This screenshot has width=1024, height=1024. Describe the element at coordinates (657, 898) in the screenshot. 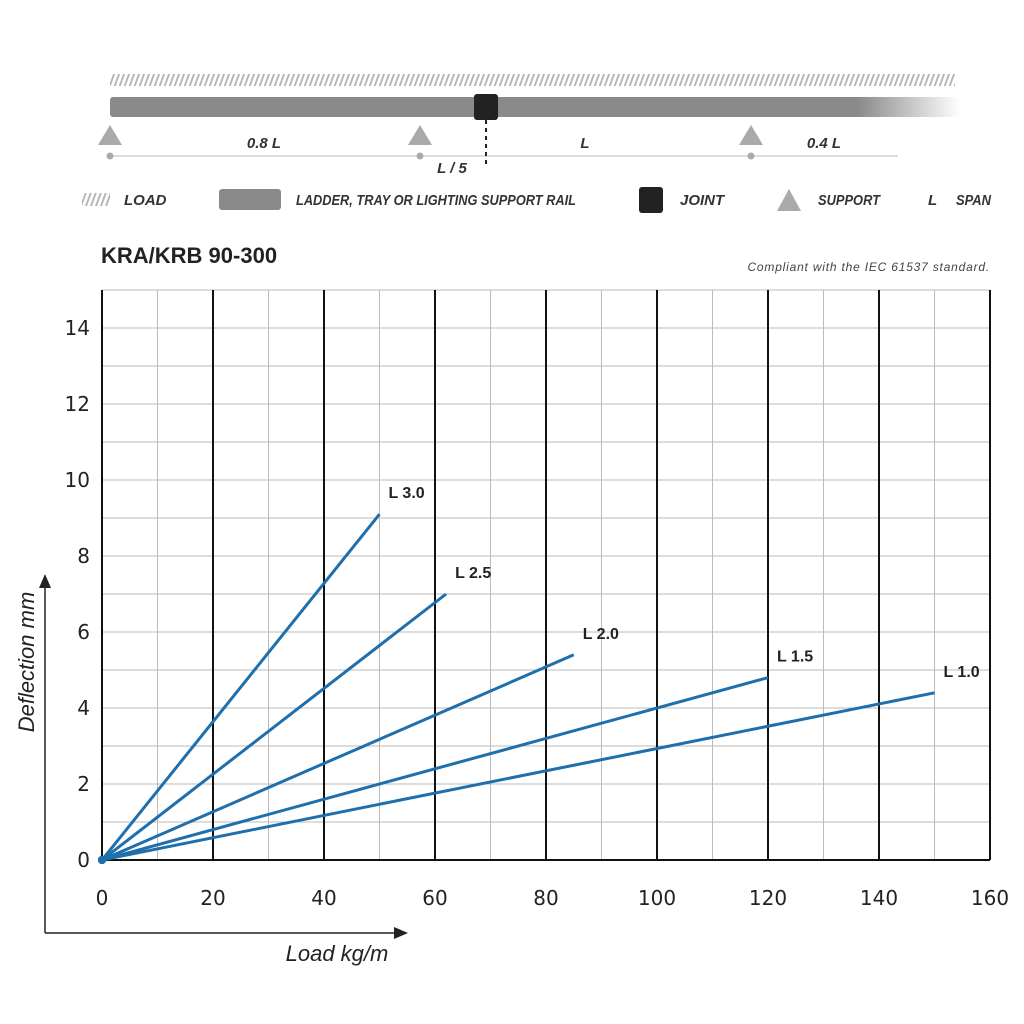

I see `x-tick-label: 100` at that location.